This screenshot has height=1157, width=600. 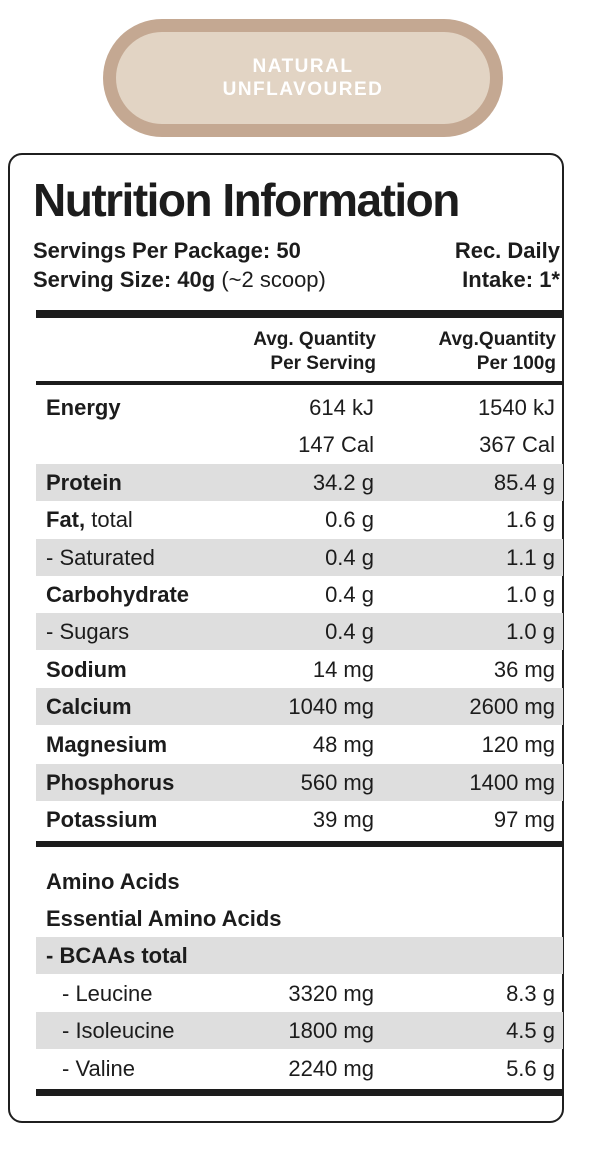 I want to click on value-per-serving: 1040 mg, so click(x=331, y=706).